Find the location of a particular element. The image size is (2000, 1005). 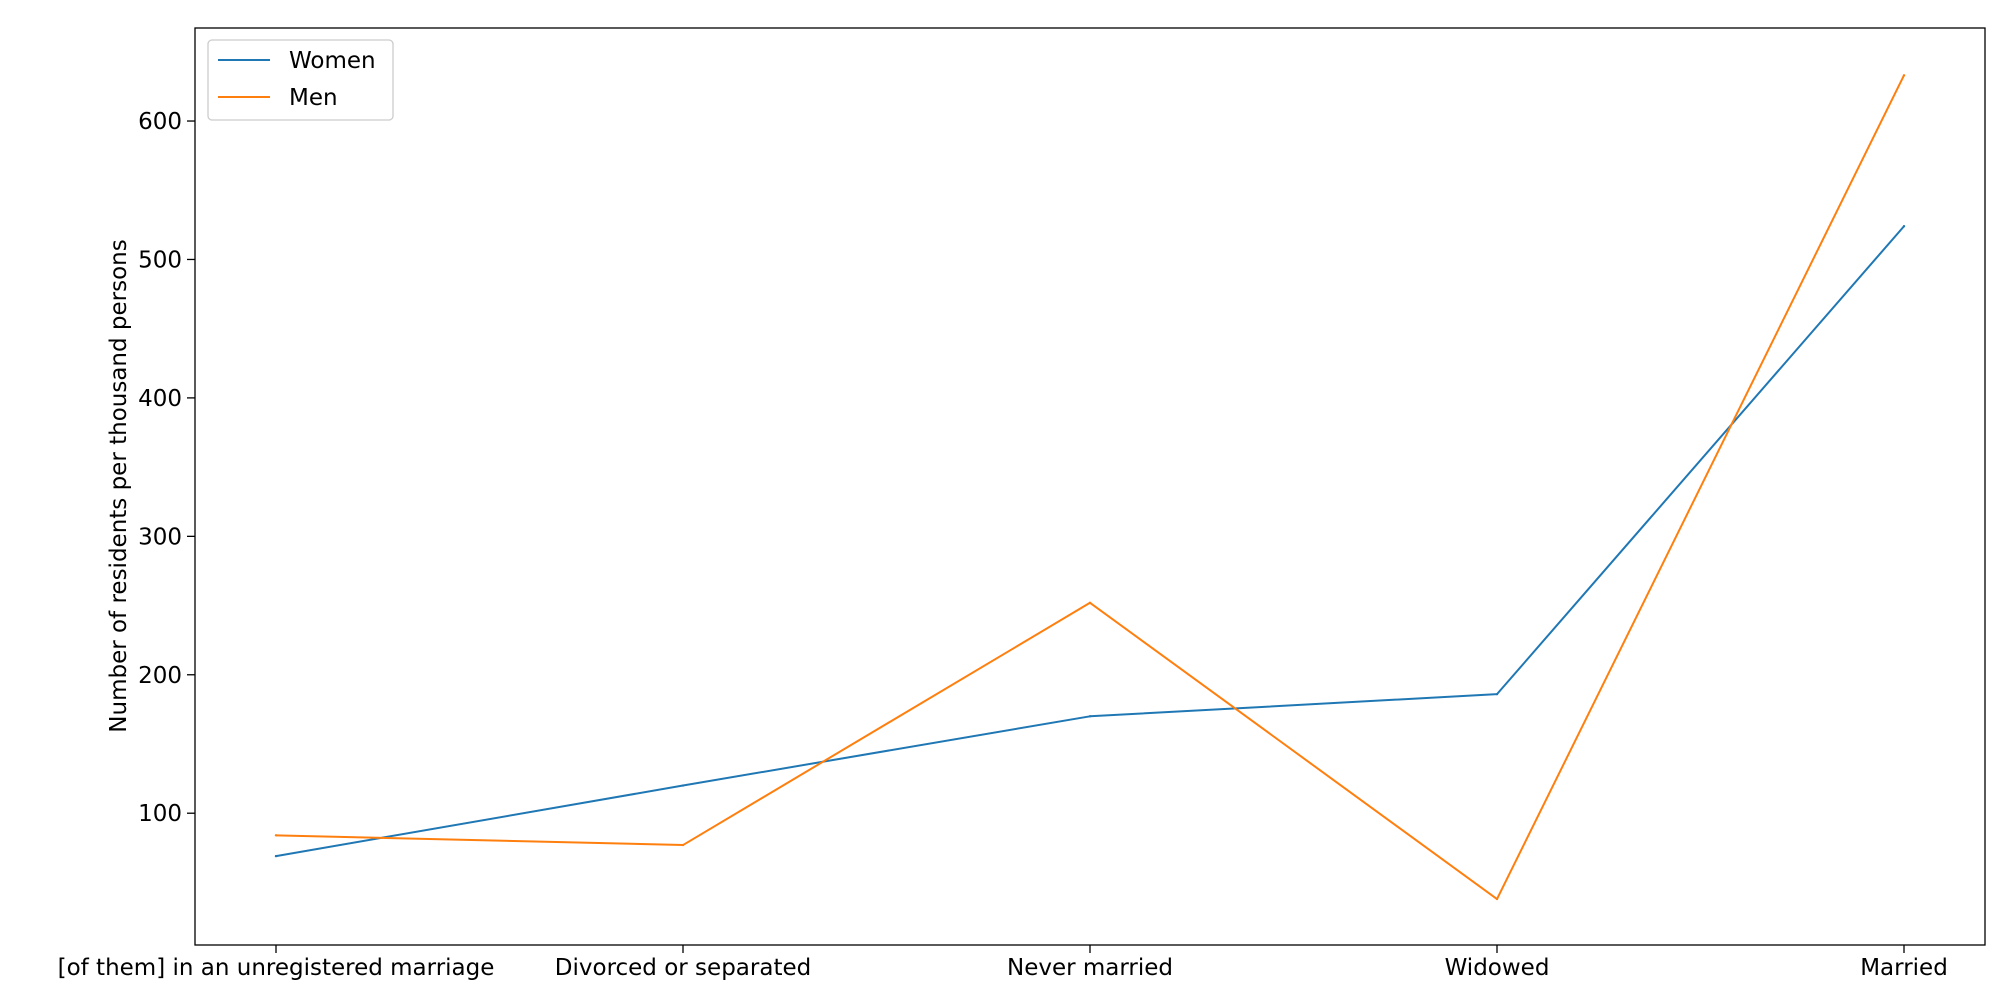

y-axis-label: Number of residents per thousand persons is located at coordinates (119, 485).